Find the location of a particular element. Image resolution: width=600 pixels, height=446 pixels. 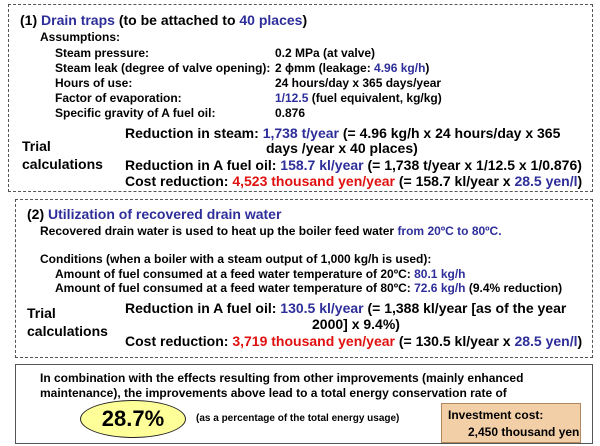

leak-text: 2 ϕmm (leakage: is located at coordinates (323, 68).